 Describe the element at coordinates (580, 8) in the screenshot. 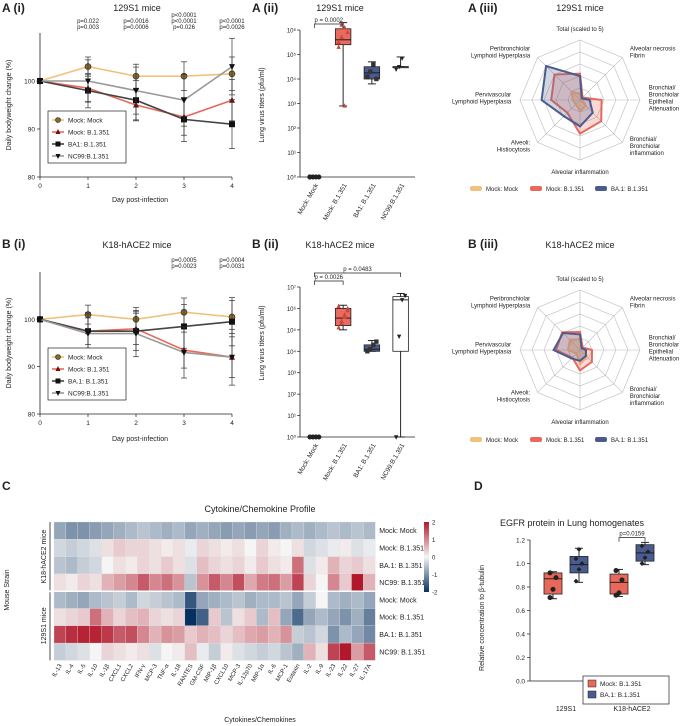

I see `a3-title: 129S1 mice` at that location.